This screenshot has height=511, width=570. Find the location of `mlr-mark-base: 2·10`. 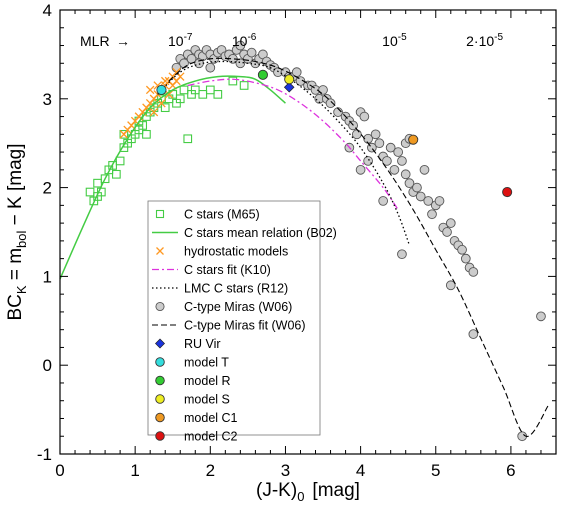

mlr-mark-base: 2·10 is located at coordinates (480, 41).